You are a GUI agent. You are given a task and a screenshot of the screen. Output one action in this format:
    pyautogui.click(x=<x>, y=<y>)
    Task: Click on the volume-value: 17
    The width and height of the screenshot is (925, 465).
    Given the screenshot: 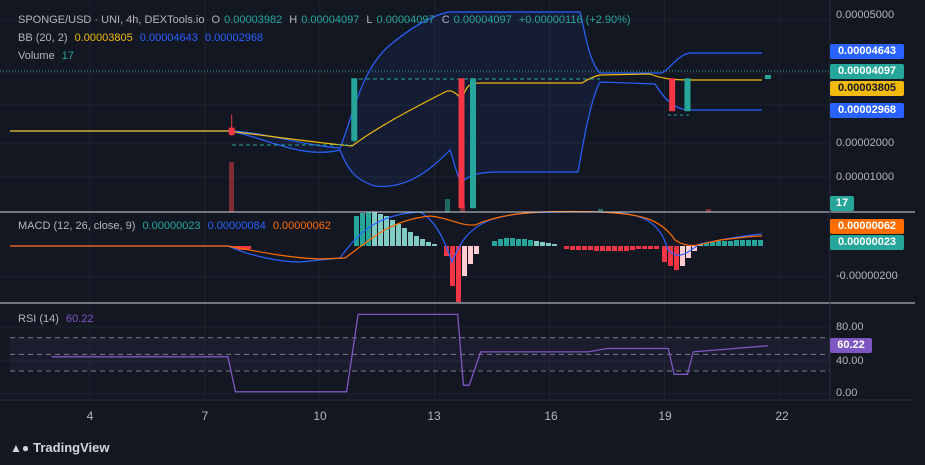 What is the action you would take?
    pyautogui.click(x=68, y=56)
    